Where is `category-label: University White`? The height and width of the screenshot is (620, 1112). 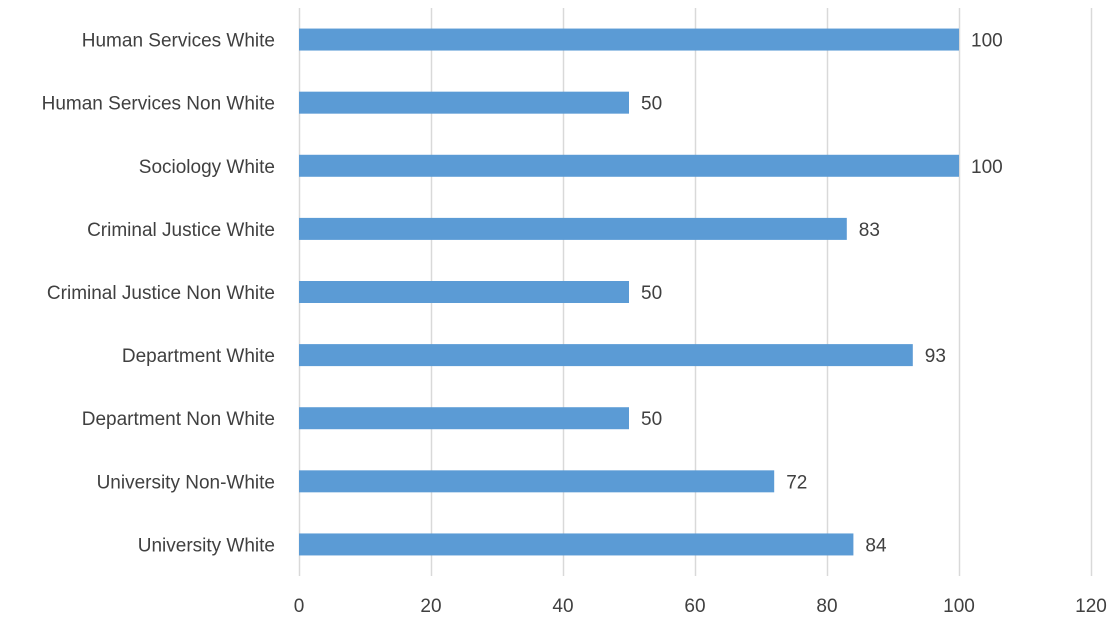
category-label: University White is located at coordinates (206, 545).